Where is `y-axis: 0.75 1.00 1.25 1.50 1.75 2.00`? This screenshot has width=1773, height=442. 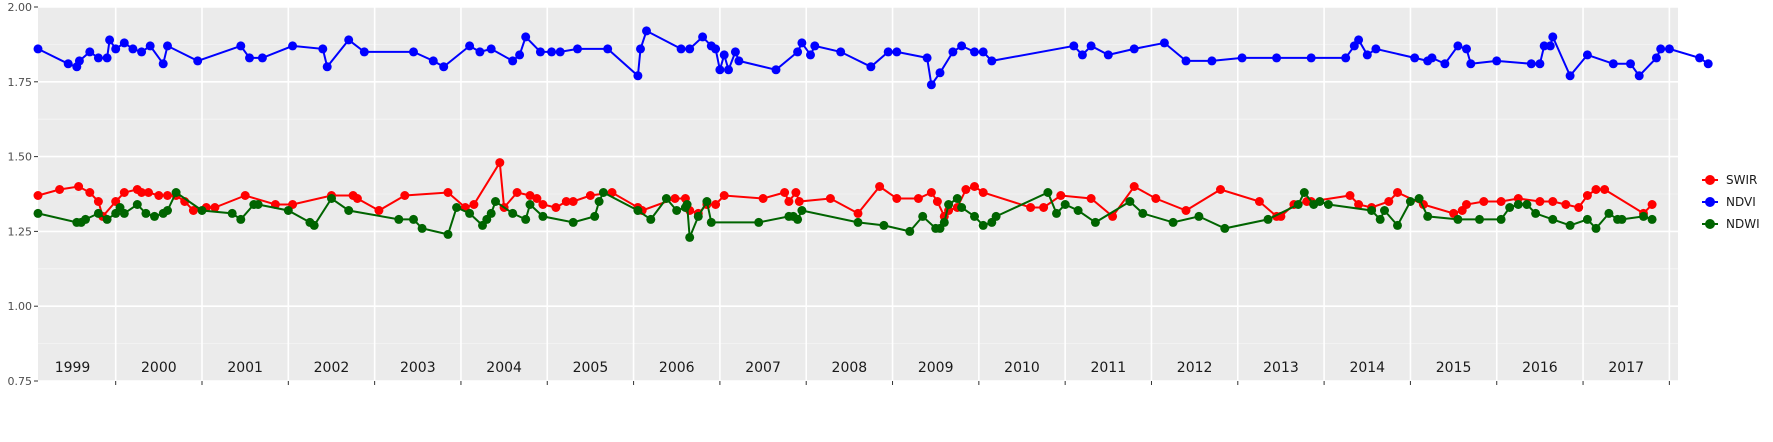
y-axis: 0.75 1.00 1.25 1.50 1.75 2.00 is located at coordinates (23, 194).